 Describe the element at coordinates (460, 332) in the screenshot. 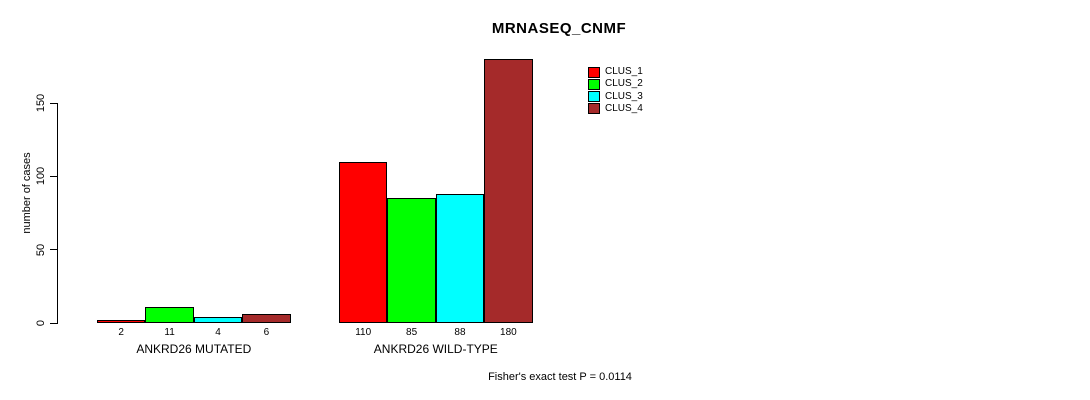

I see `bar-value-label: 88` at that location.